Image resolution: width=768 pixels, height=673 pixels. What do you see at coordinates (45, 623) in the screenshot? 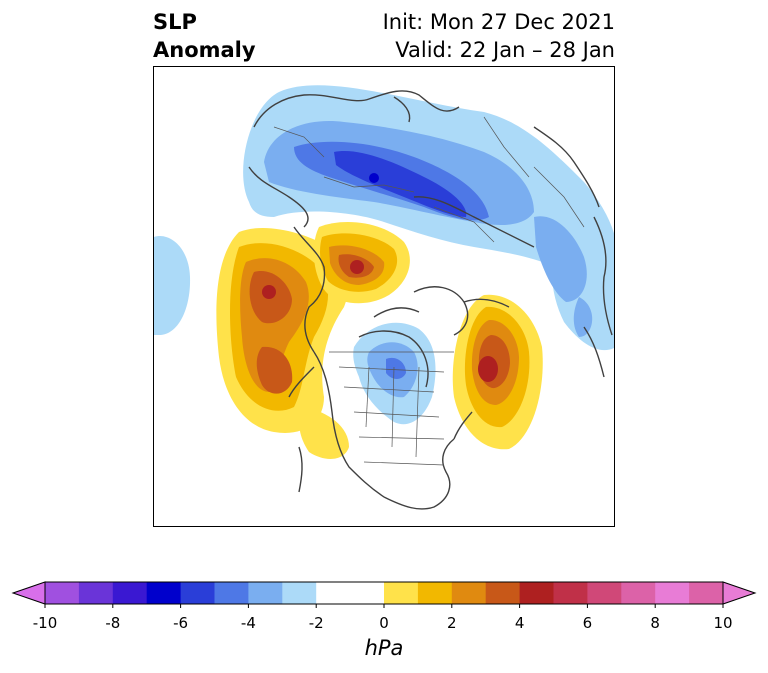
I see `colorbar-tick-label: -10` at bounding box center [45, 623].